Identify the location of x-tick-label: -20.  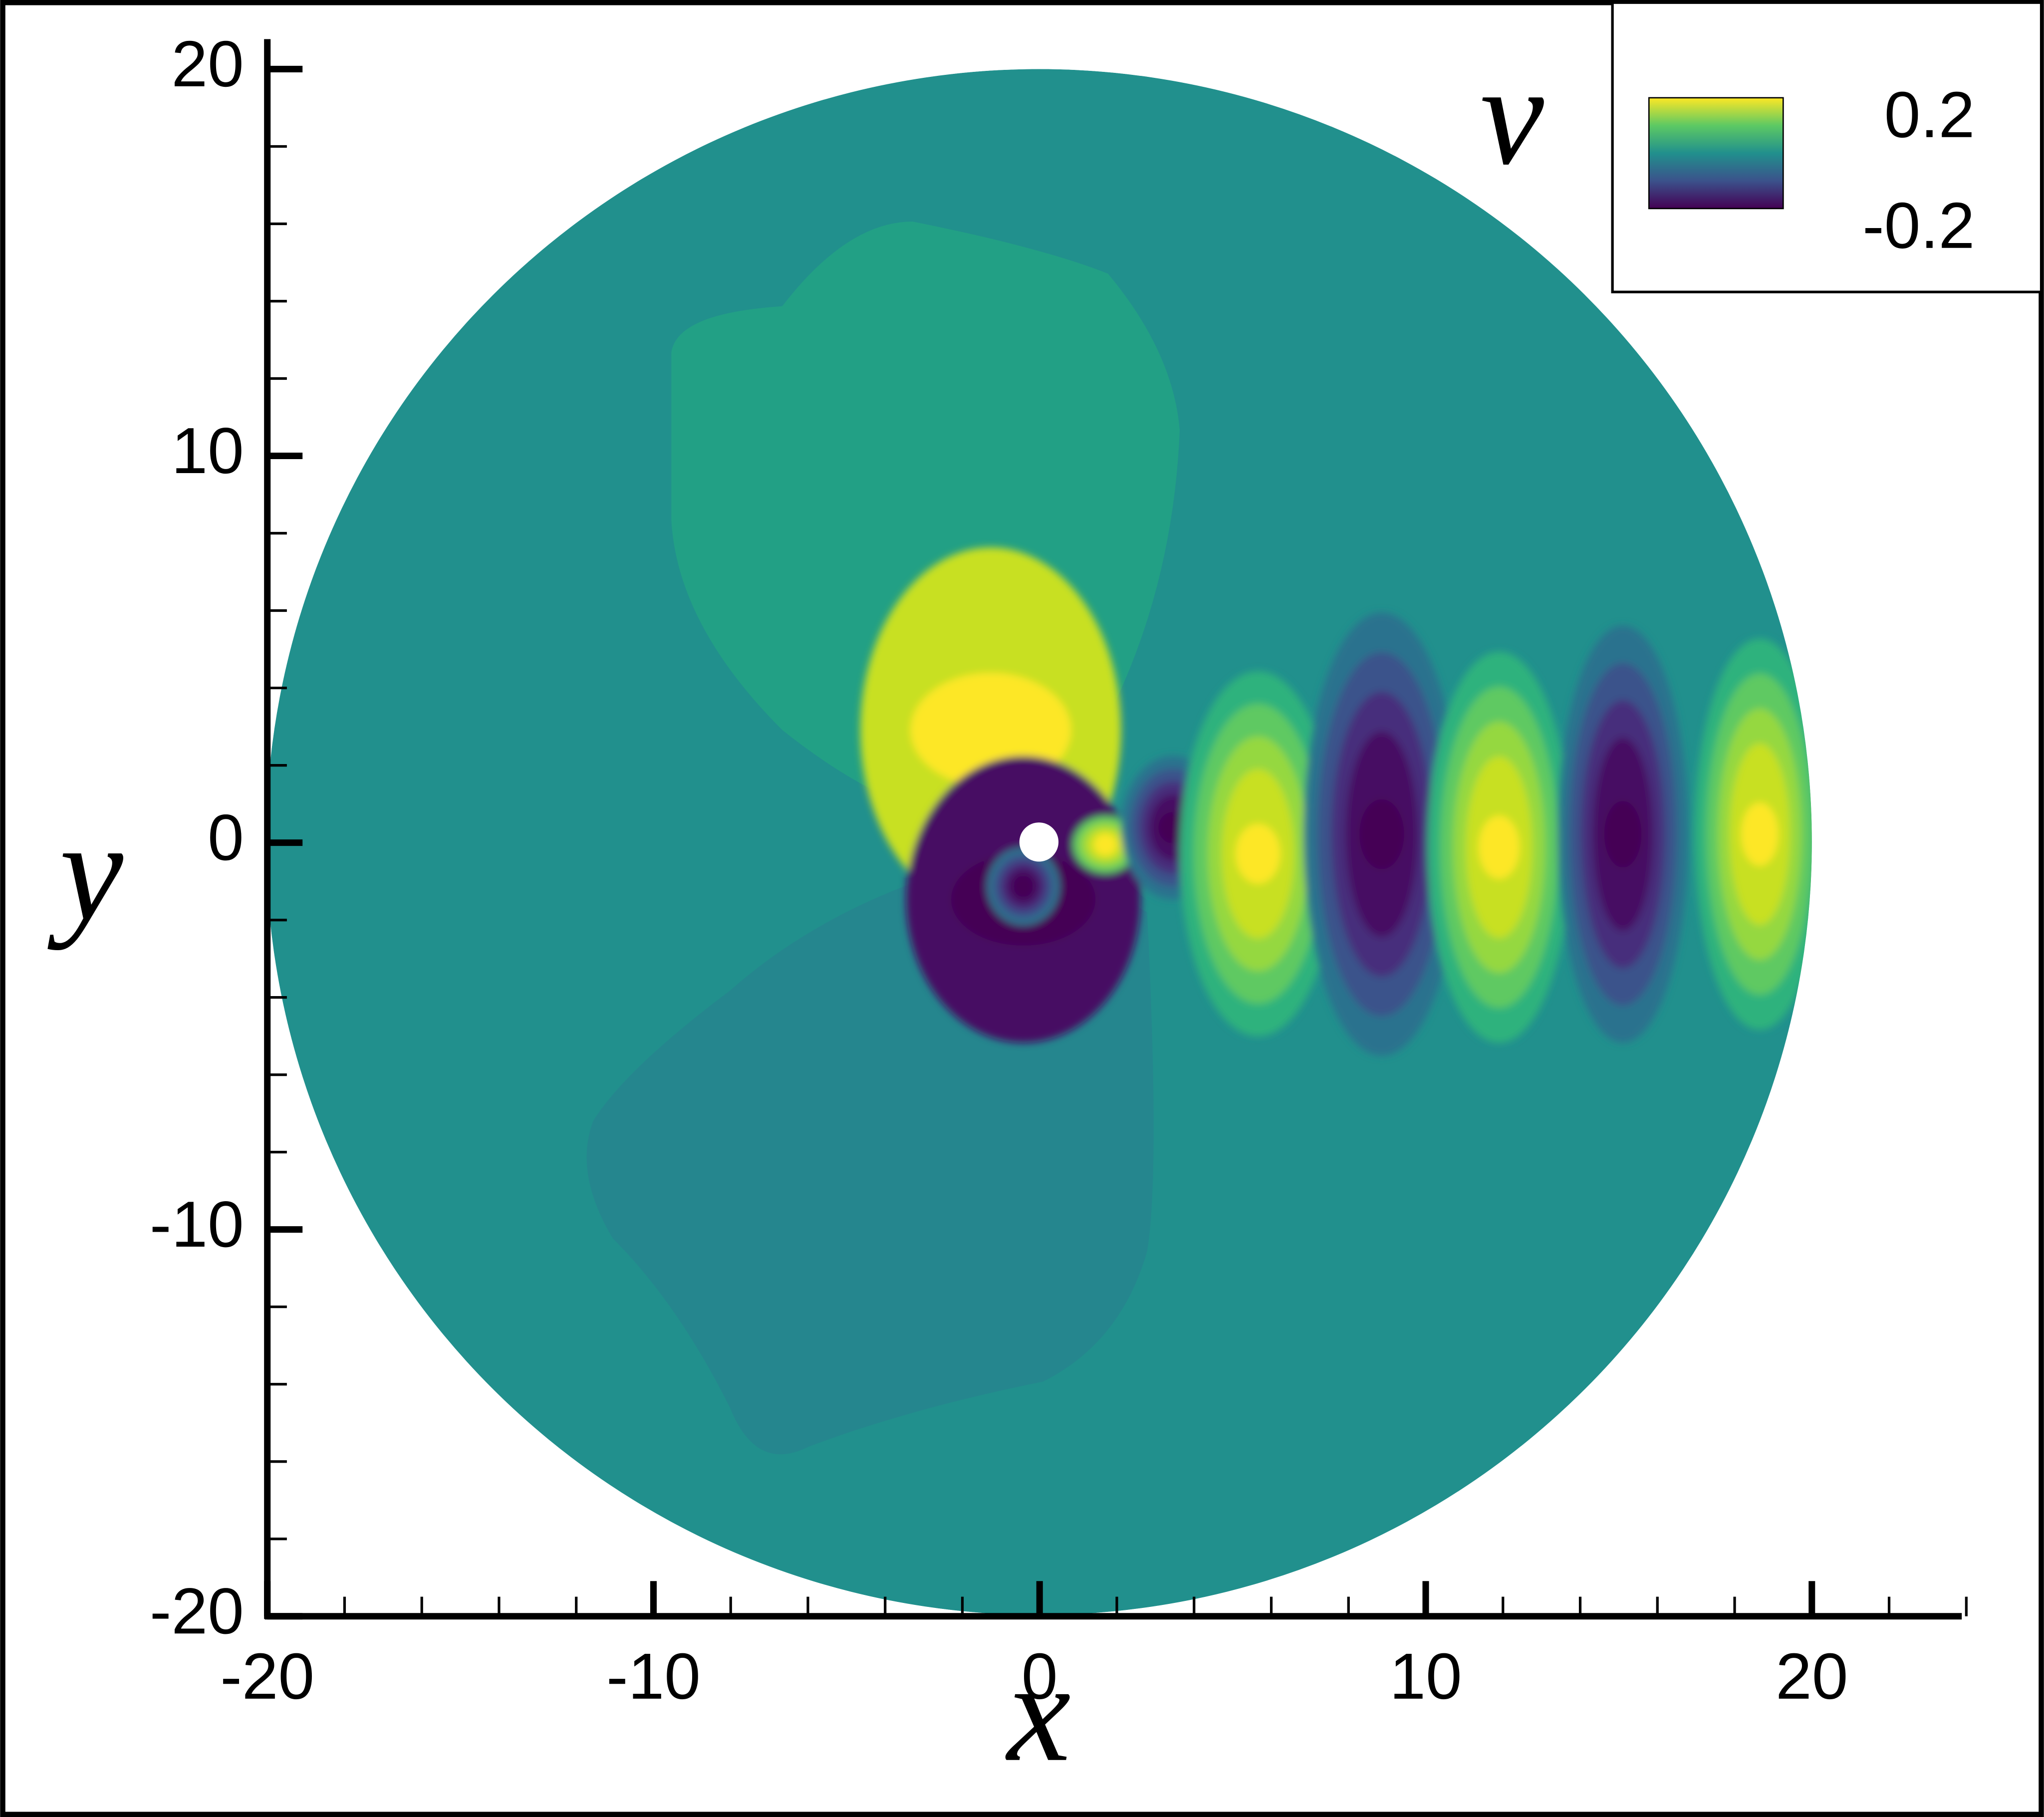
(267, 1676).